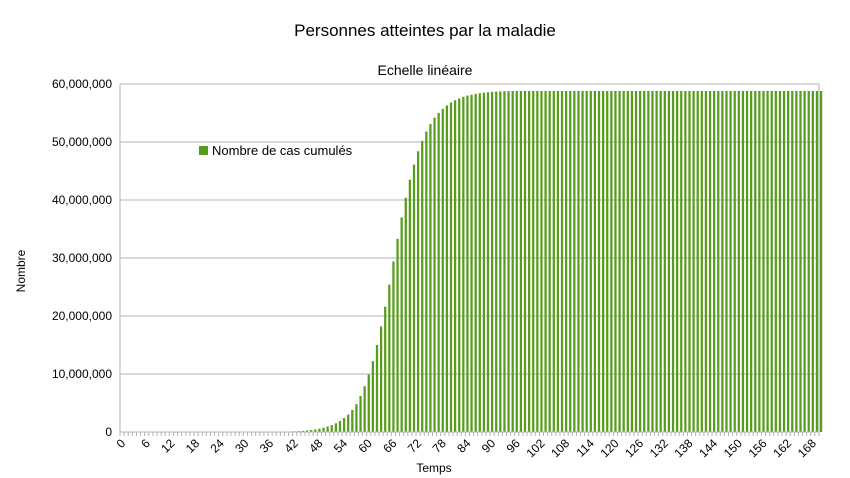 The height and width of the screenshot is (478, 850). Describe the element at coordinates (415, 446) in the screenshot. I see `x-tick-label: 72` at that location.